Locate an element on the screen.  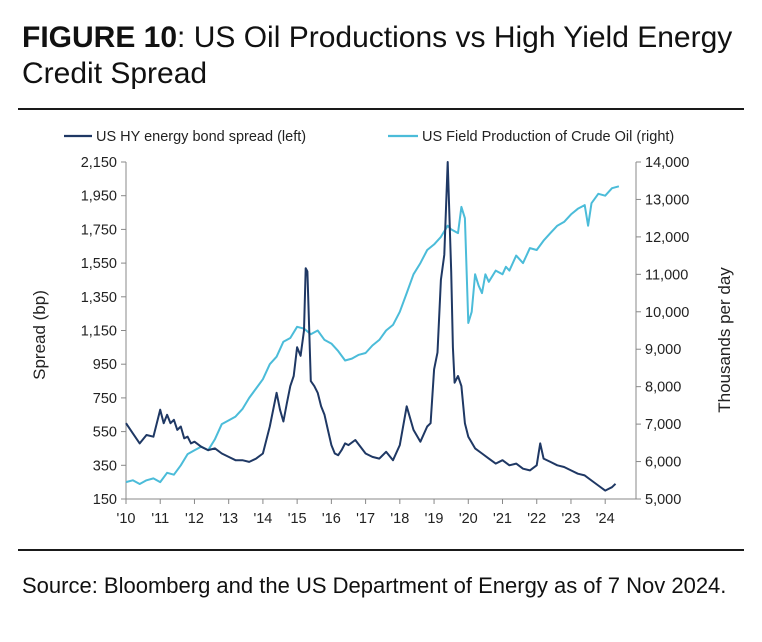
y-left-tick-label: 350 is located at coordinates (105, 466).